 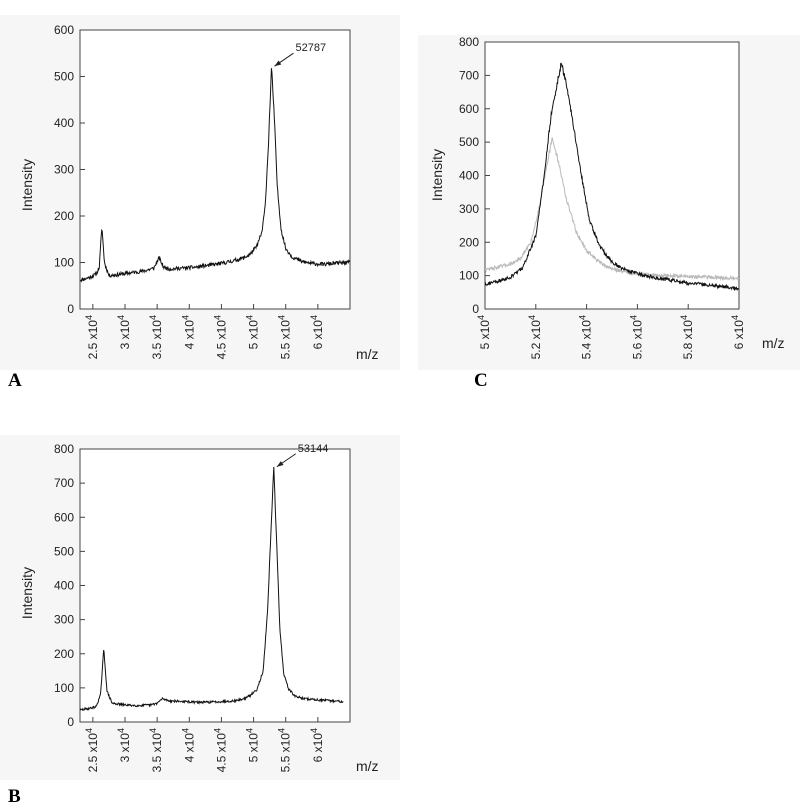 What do you see at coordinates (64, 620) in the screenshot?
I see `chart-b-y-tick-label: 300` at bounding box center [64, 620].